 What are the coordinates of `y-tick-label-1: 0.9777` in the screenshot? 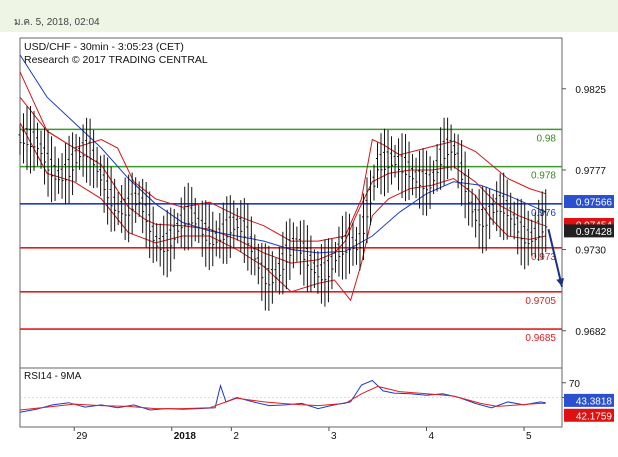 It's located at (590, 171).